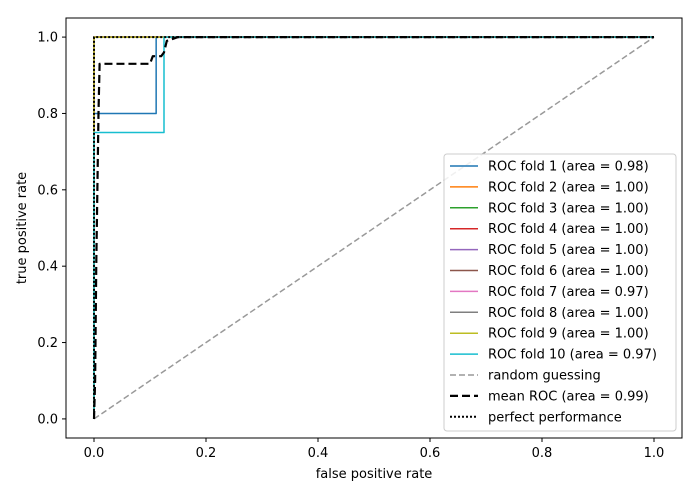  Describe the element at coordinates (555, 417) in the screenshot. I see `legend-label-13: perfect performance` at that location.